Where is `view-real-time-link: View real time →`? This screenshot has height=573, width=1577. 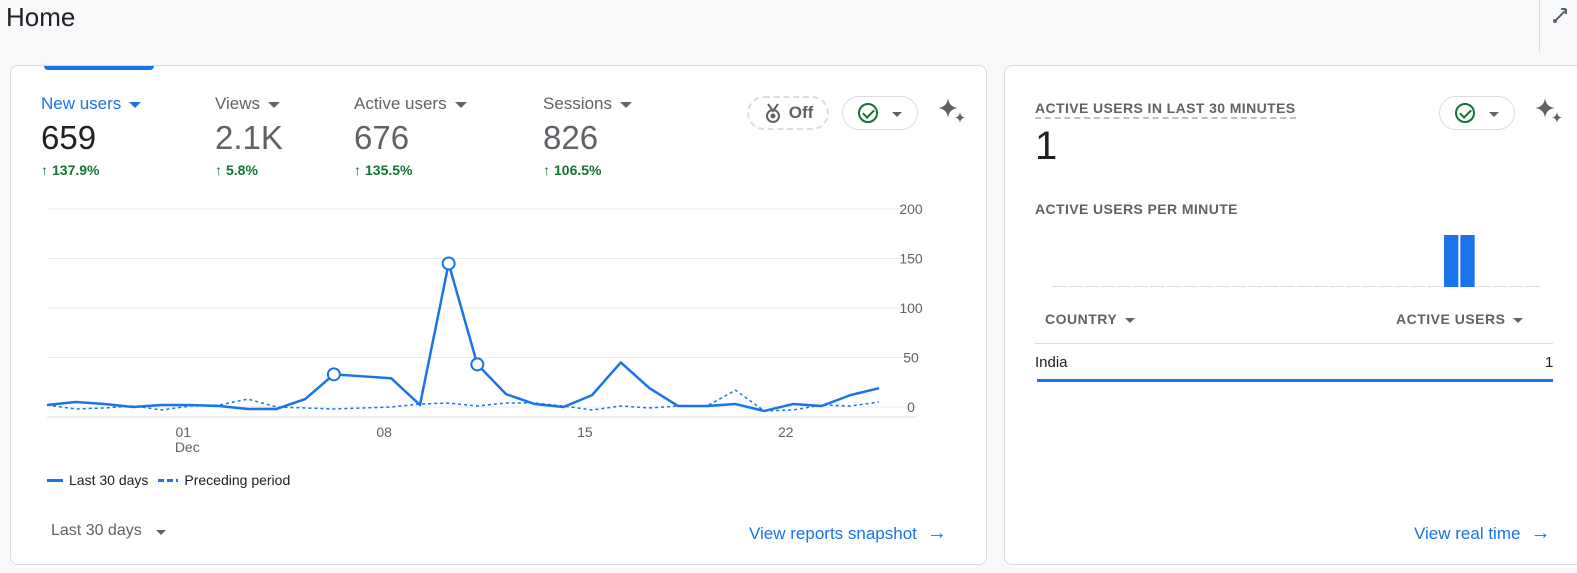 view-real-time-link: View real time → is located at coordinates (1482, 533).